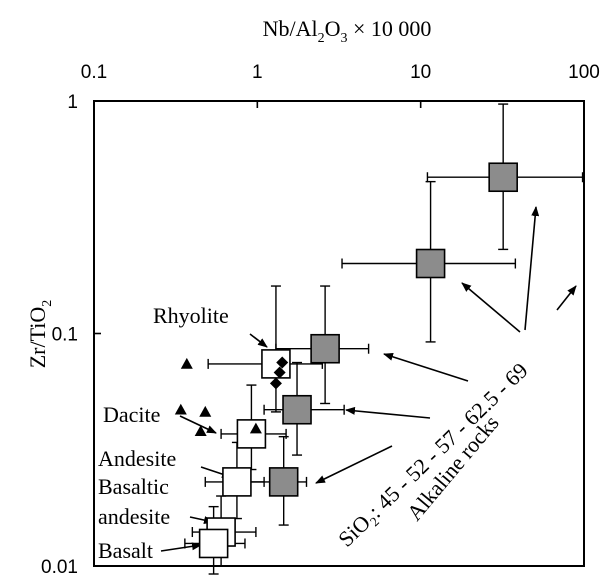  Describe the element at coordinates (198, 424) in the screenshot. I see `arrow-dacite` at that location.